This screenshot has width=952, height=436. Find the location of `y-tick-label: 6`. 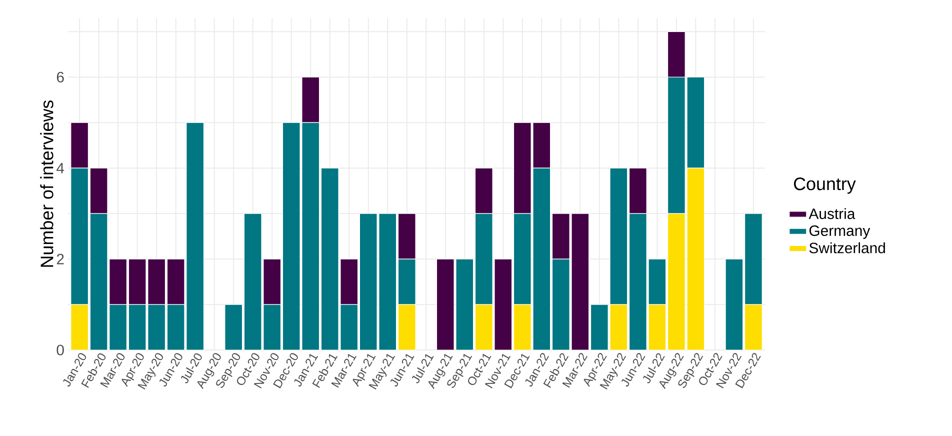

y-tick-label: 6 is located at coordinates (60, 77).